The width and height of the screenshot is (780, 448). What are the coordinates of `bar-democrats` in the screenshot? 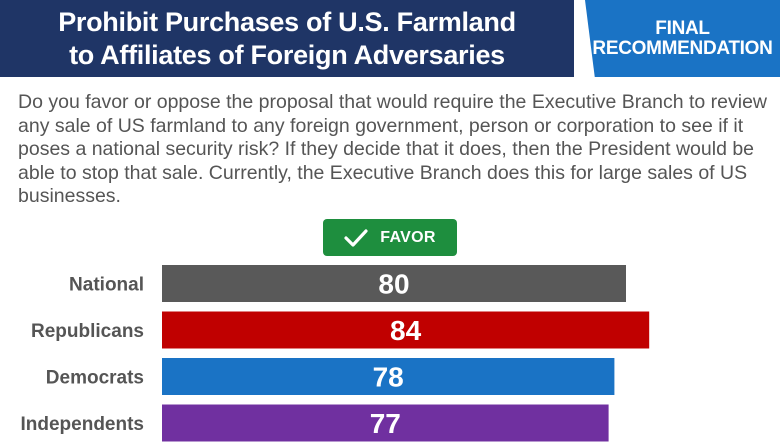 It's located at (388, 376).